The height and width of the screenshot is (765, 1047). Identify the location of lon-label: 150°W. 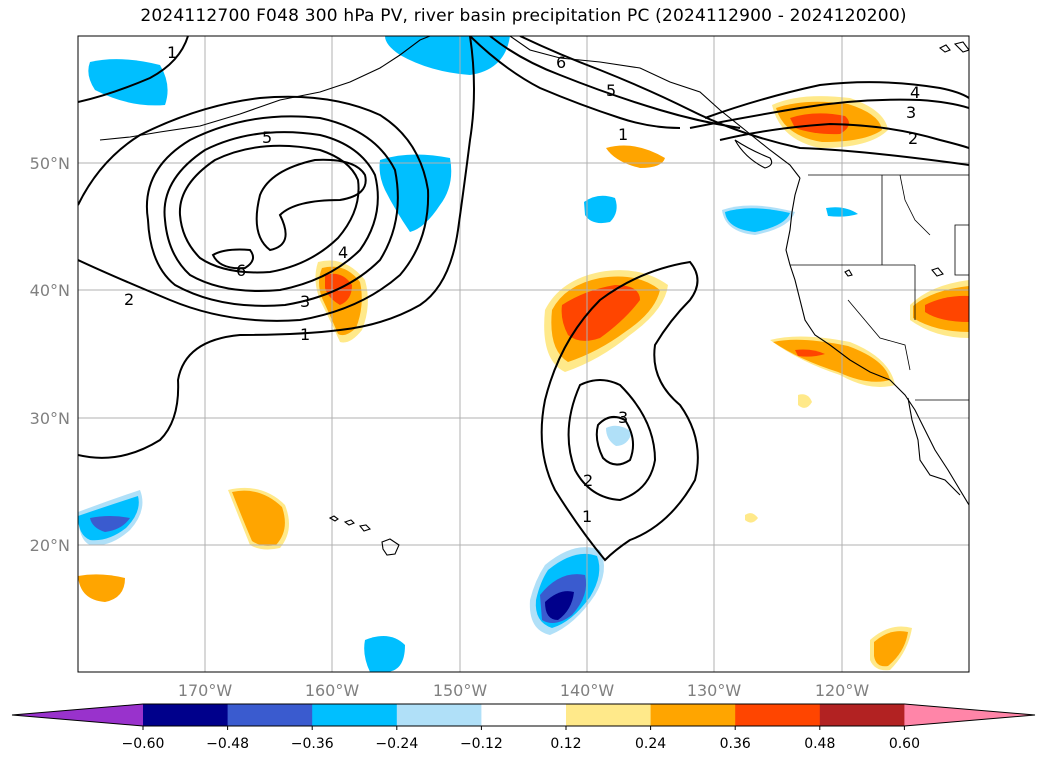
(460, 690).